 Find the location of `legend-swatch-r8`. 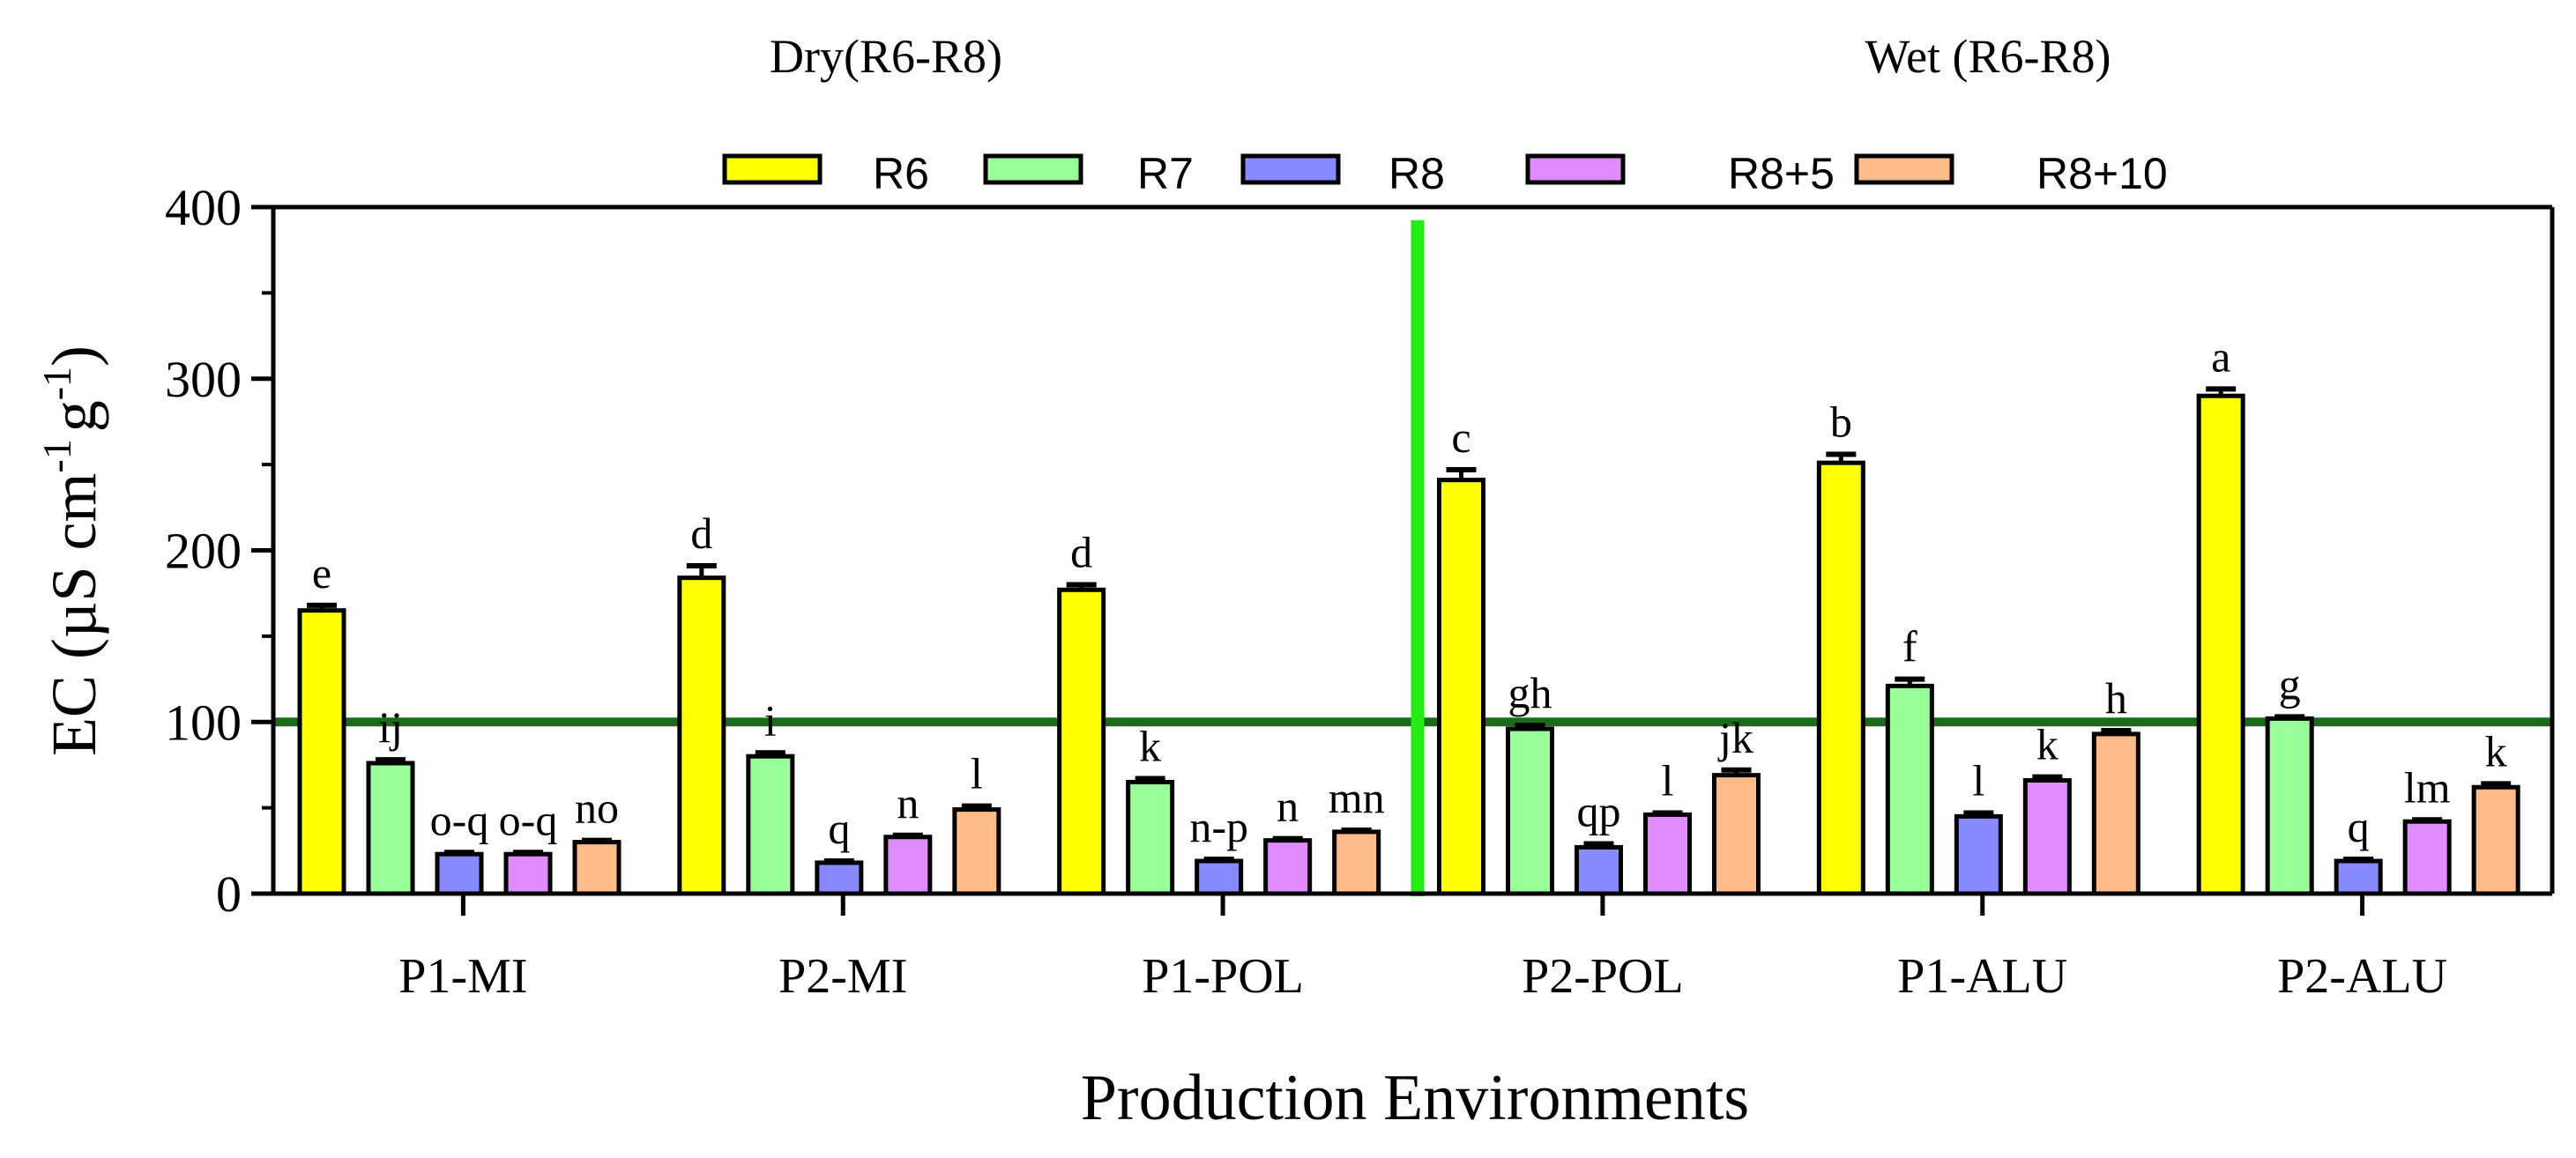

legend-swatch-r8 is located at coordinates (1290, 169).